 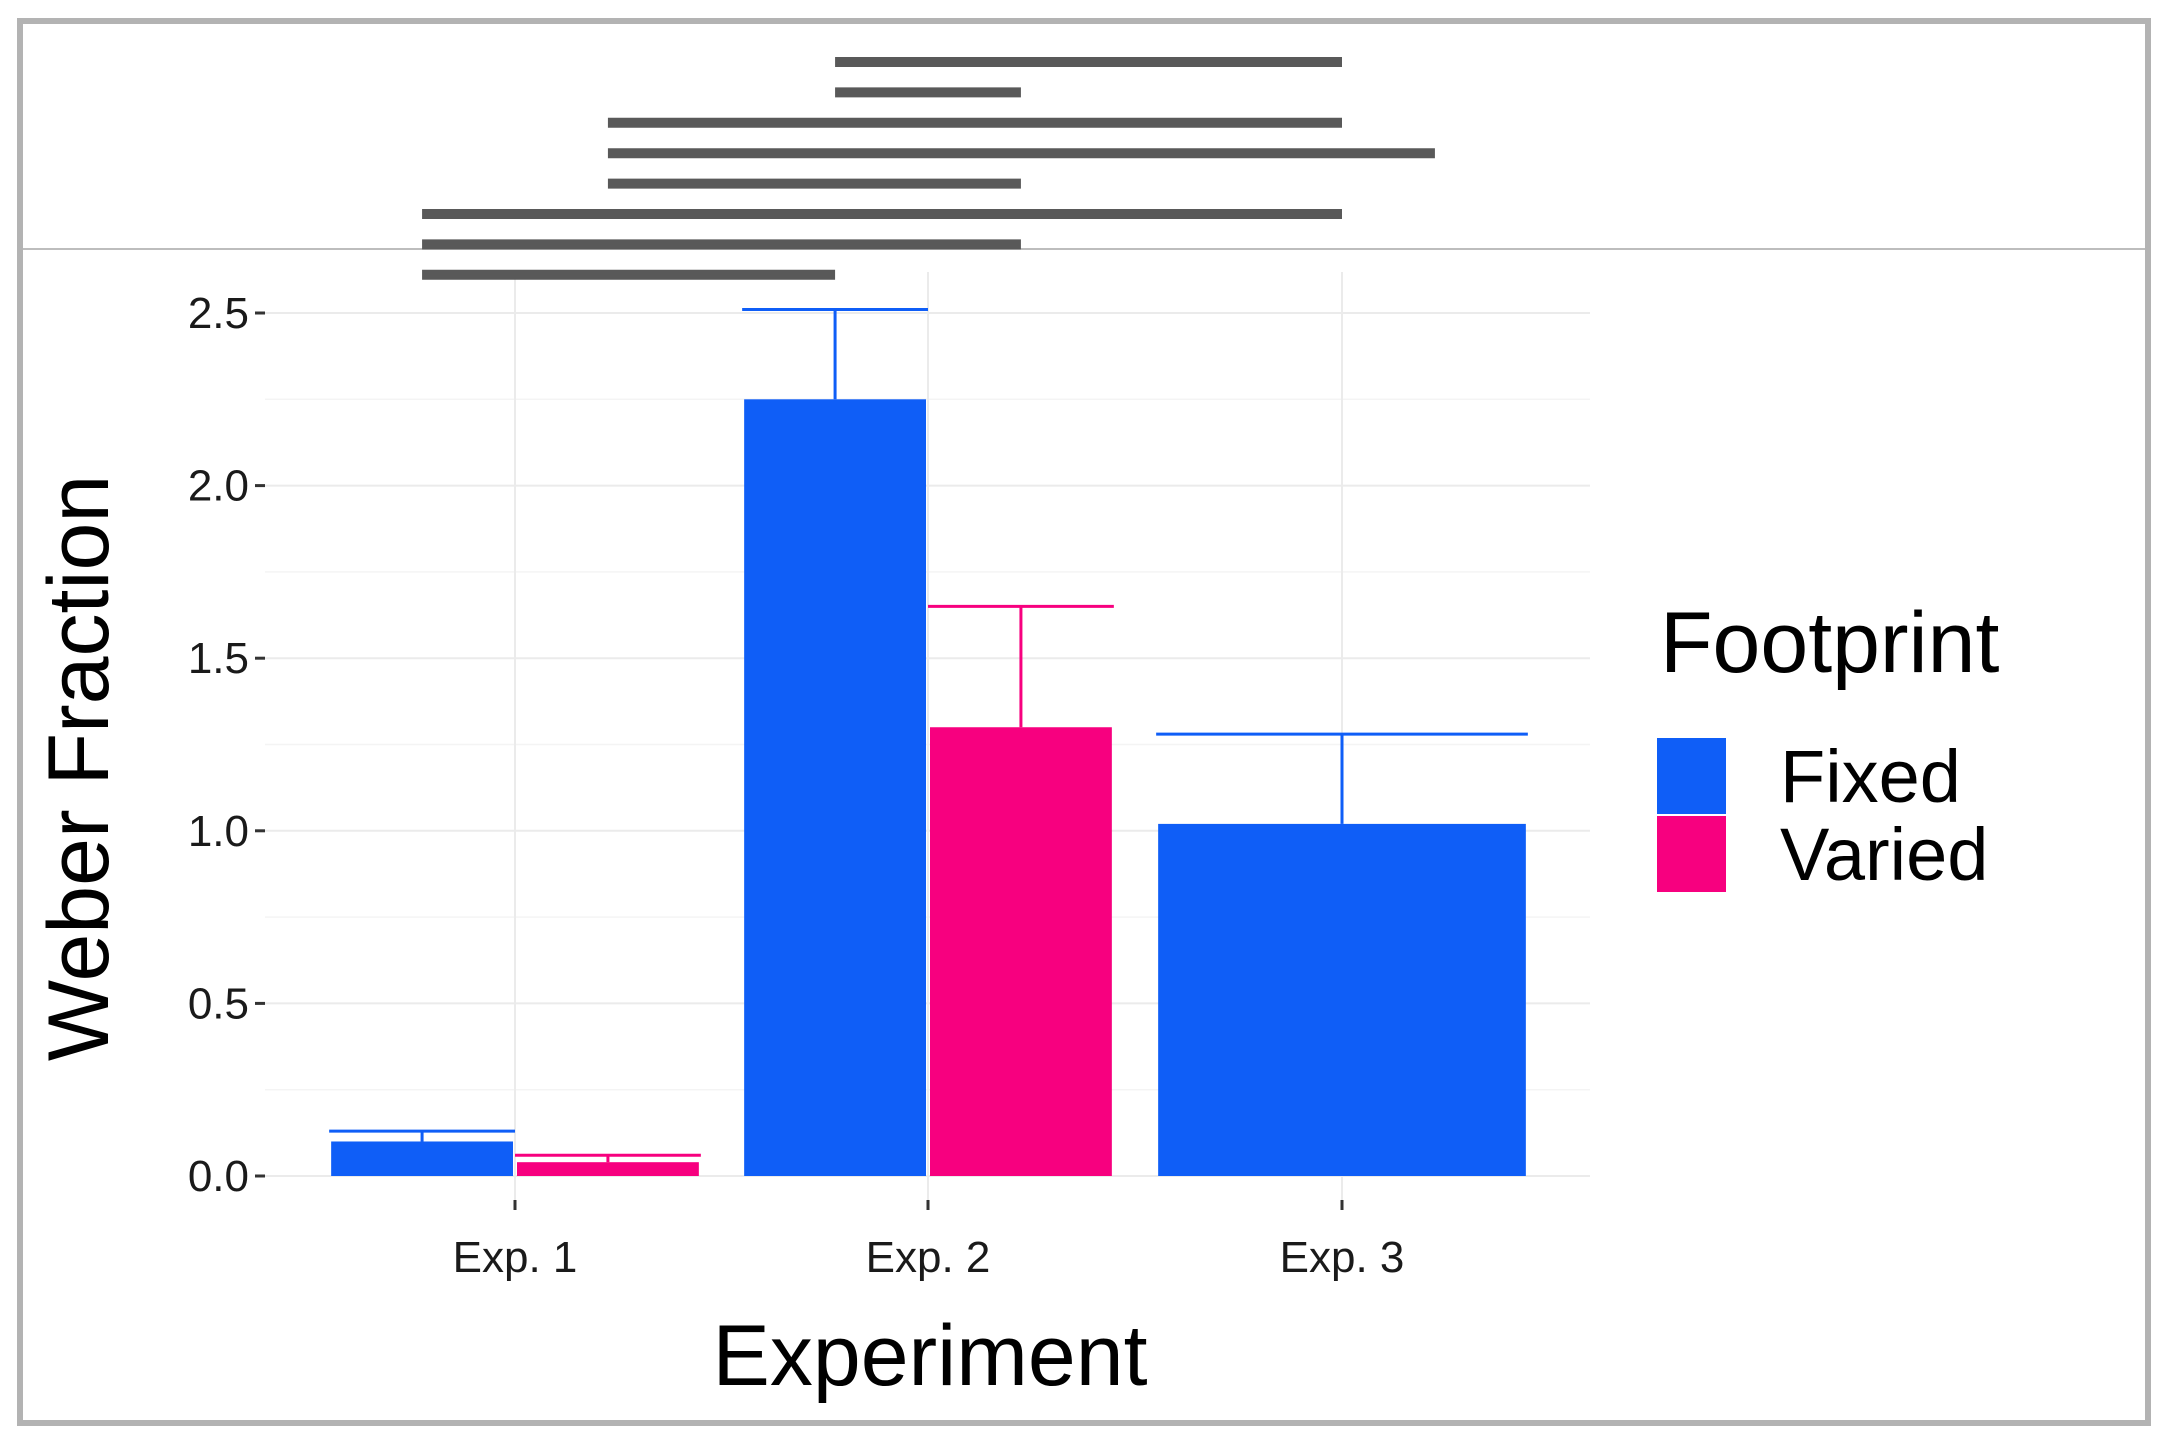 I want to click on y-tick-label: 2.5, so click(x=218, y=313).